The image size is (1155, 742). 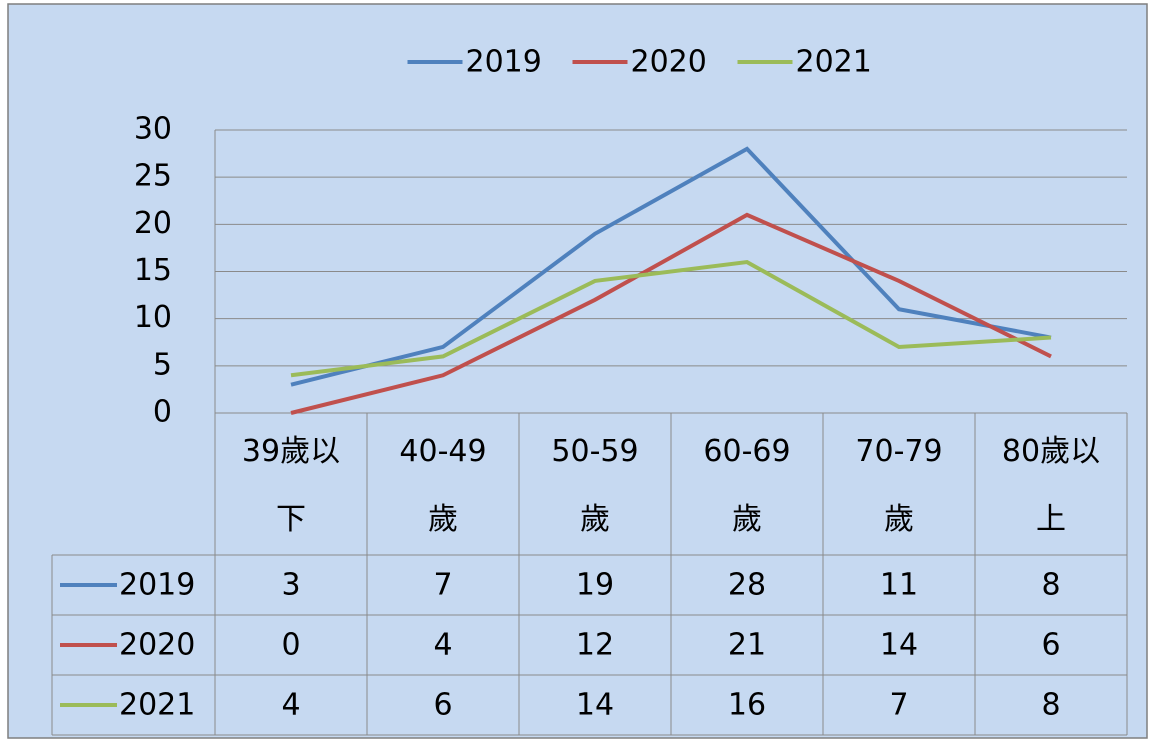 I want to click on x-tick-label: 70-79 歲, so click(x=898, y=485).